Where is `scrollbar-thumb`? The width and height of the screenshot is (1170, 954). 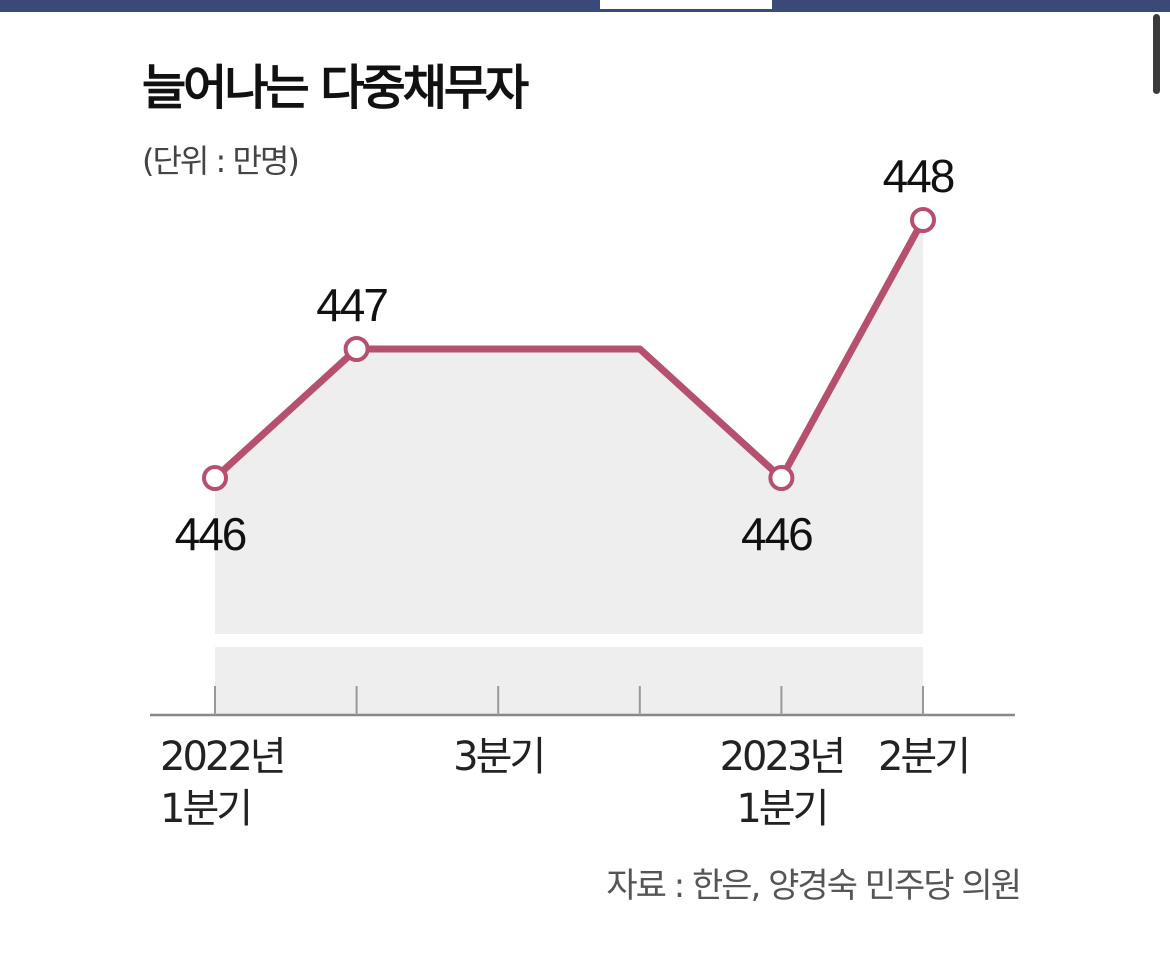
scrollbar-thumb is located at coordinates (1156, 54).